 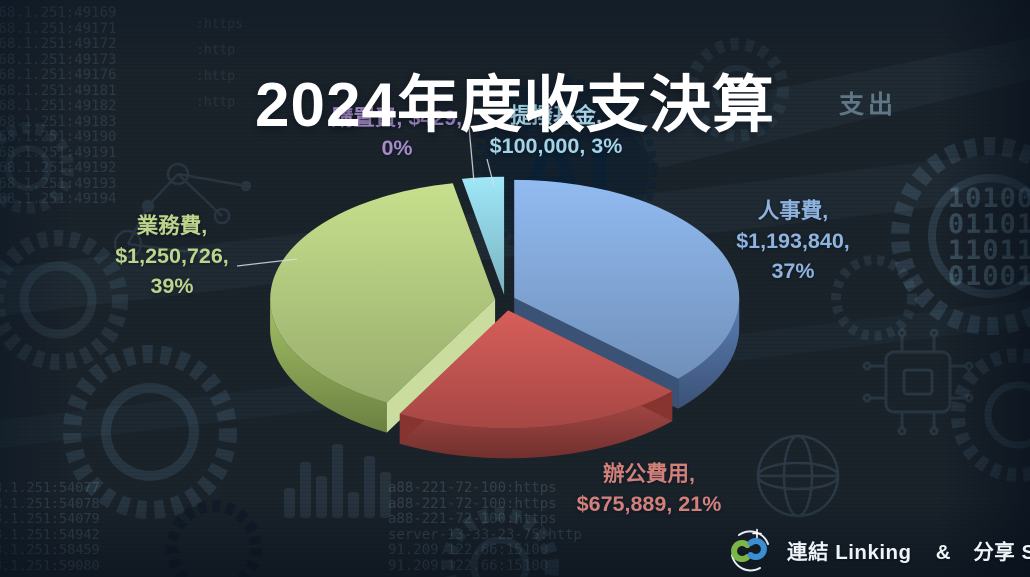 I want to click on footer-logo: 連結 Linking & 分享 Sharing, so click(x=878, y=550).